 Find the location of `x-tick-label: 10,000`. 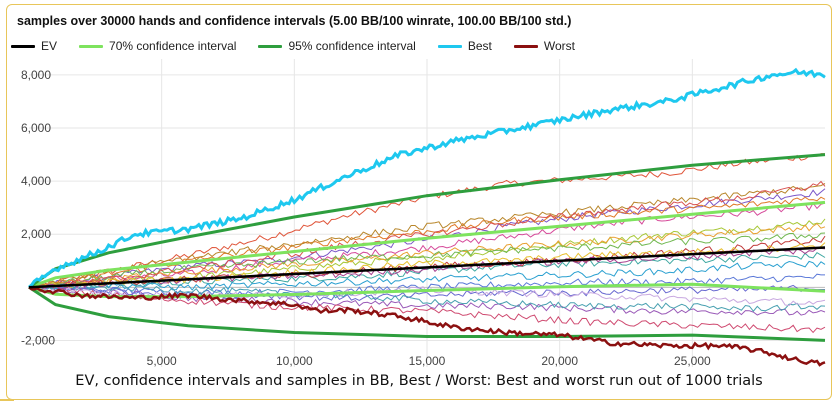

x-tick-label: 10,000 is located at coordinates (294, 361).